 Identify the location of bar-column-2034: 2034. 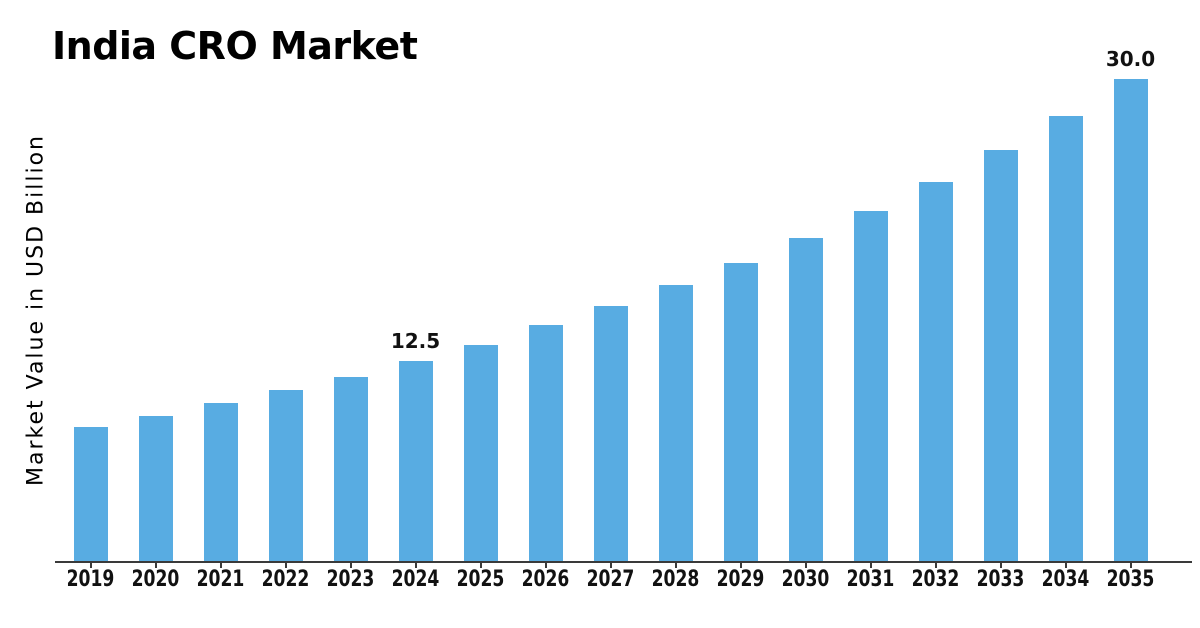
(1065, 314).